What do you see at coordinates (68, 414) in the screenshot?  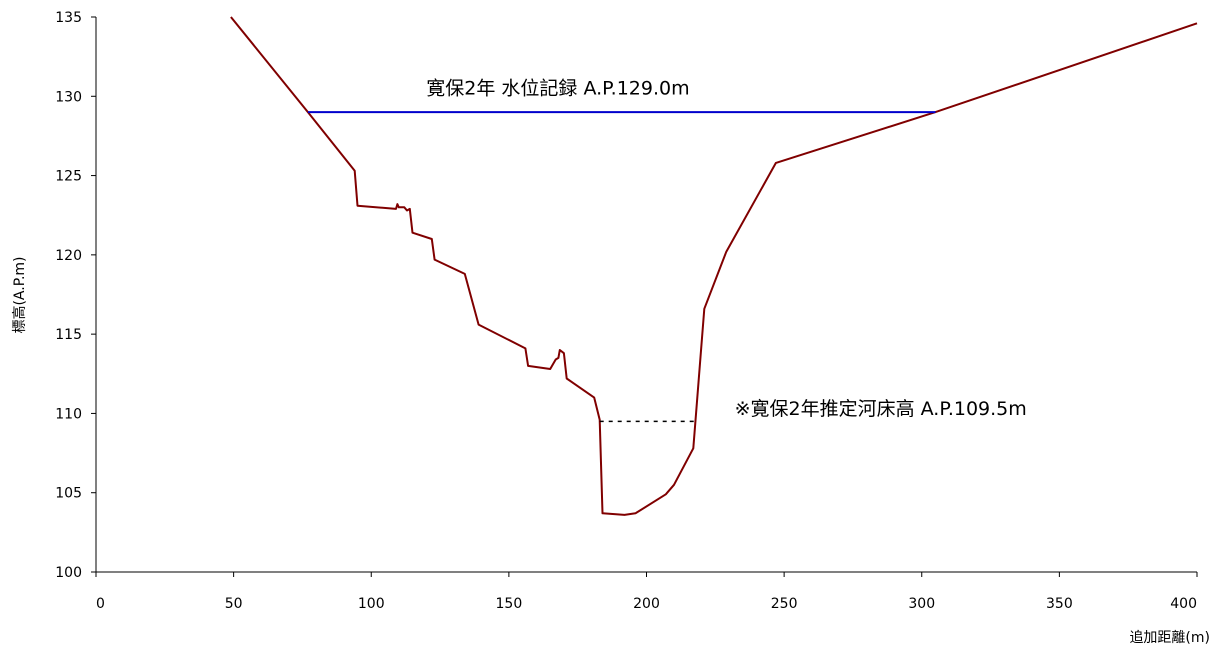 I see `y-tick-label: 110` at bounding box center [68, 414].